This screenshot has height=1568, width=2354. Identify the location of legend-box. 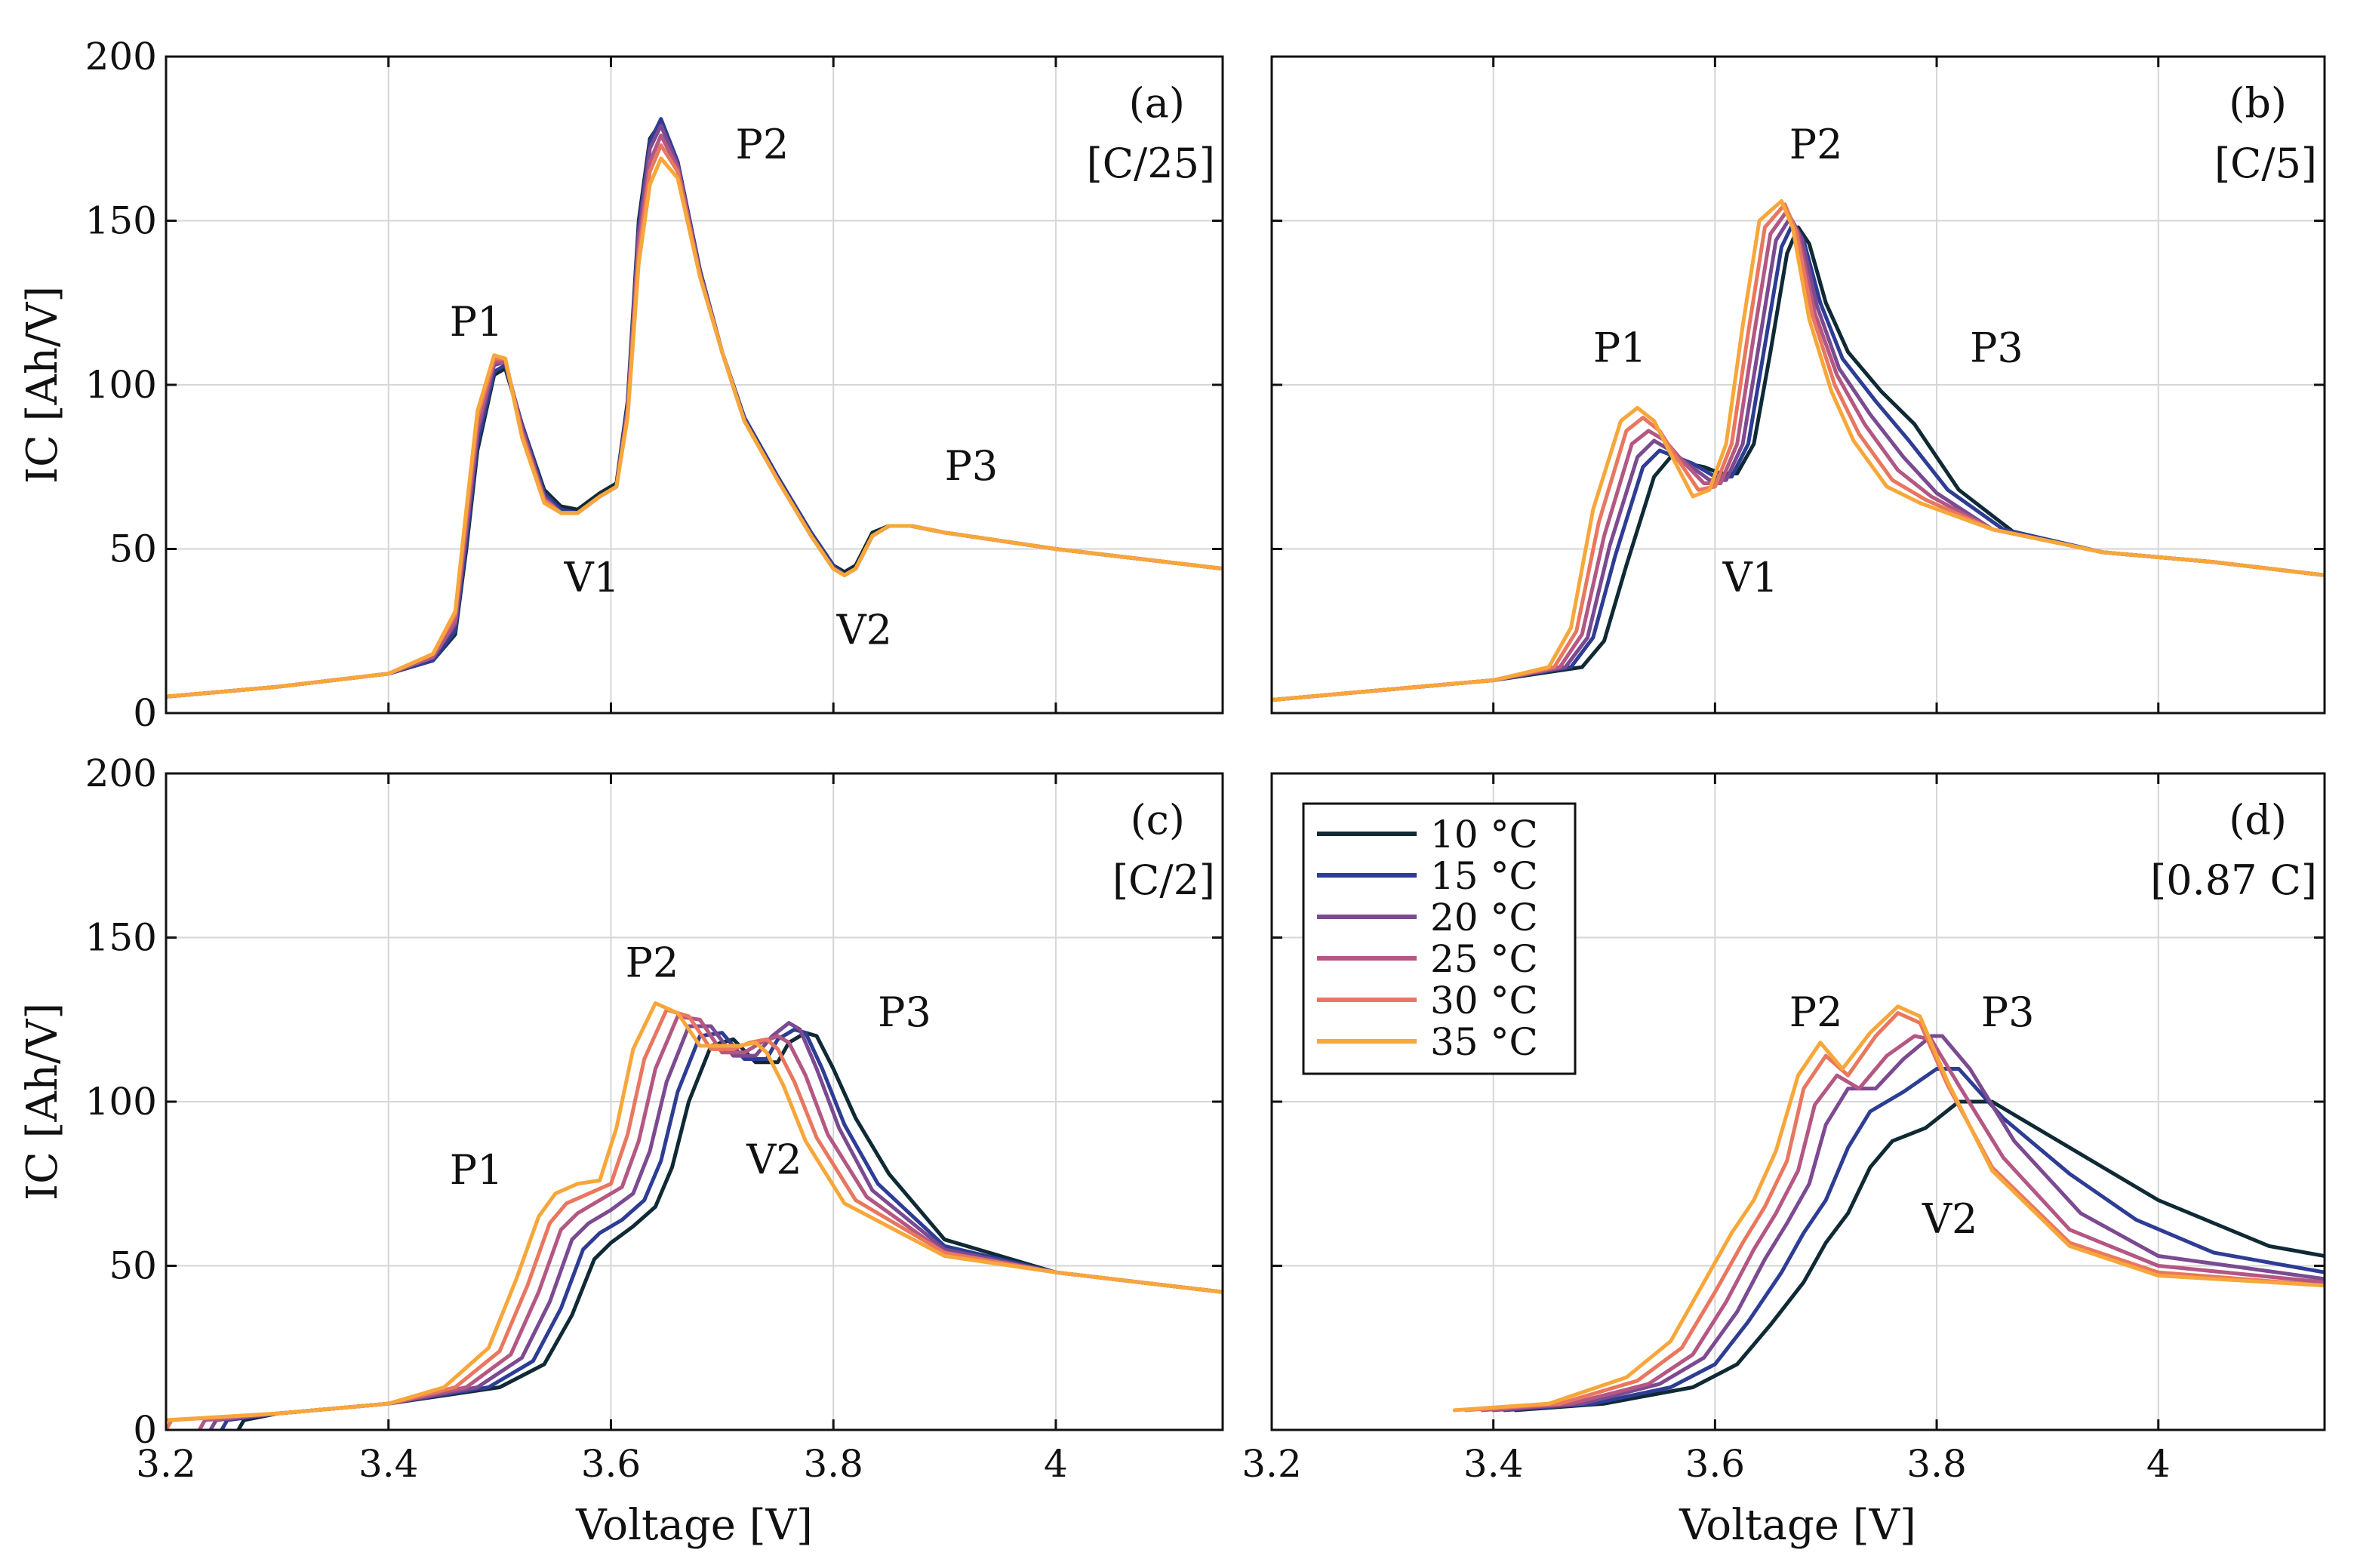
(1439, 938).